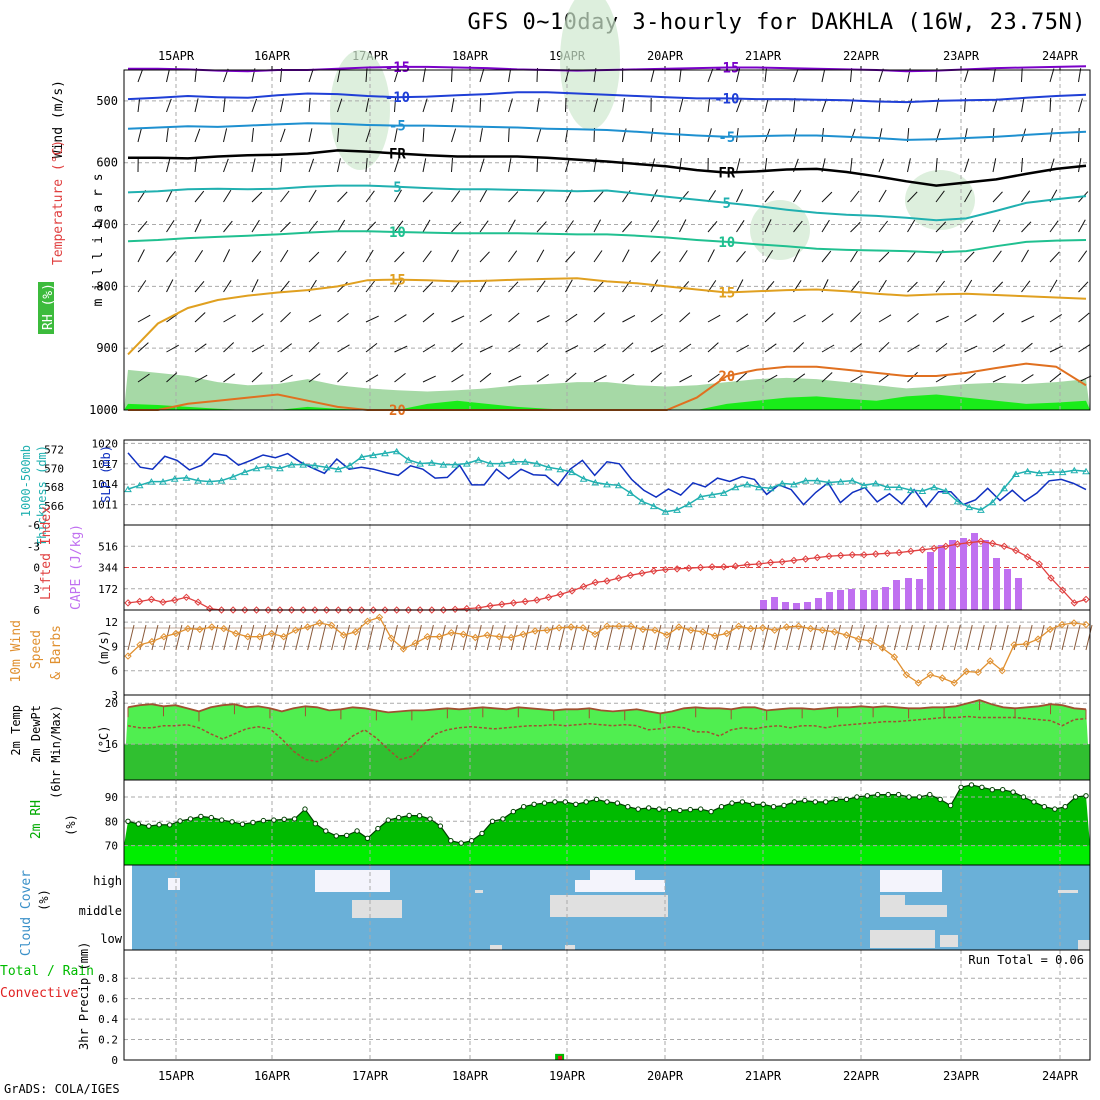  What do you see at coordinates (39, 993) in the screenshot?
I see `precip-convective-label: Convective` at bounding box center [39, 993].